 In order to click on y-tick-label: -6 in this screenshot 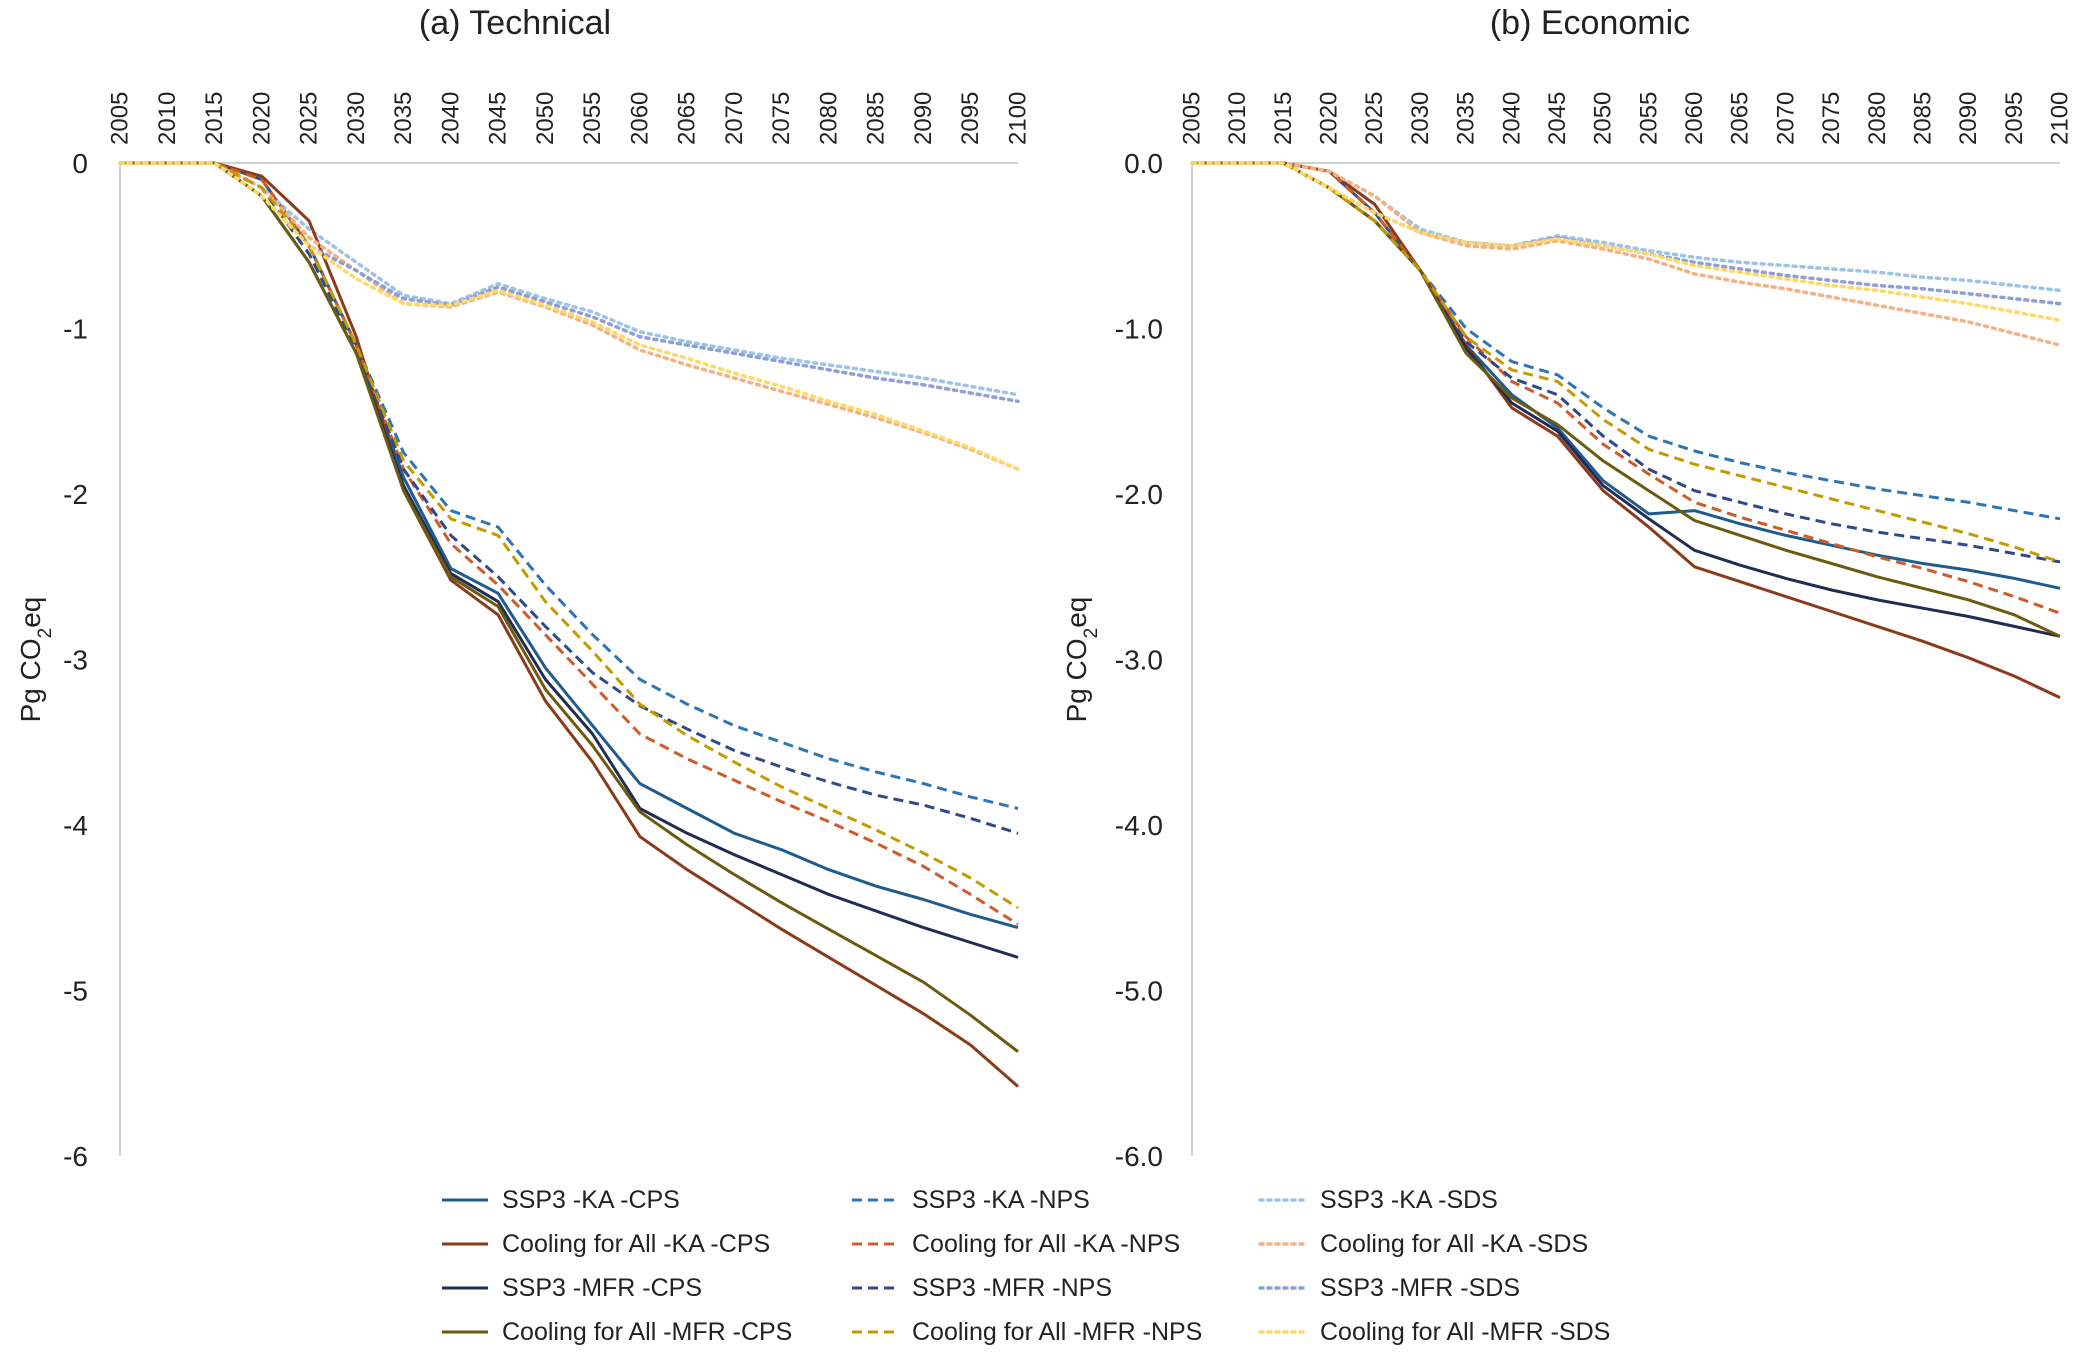, I will do `click(75, 1156)`.